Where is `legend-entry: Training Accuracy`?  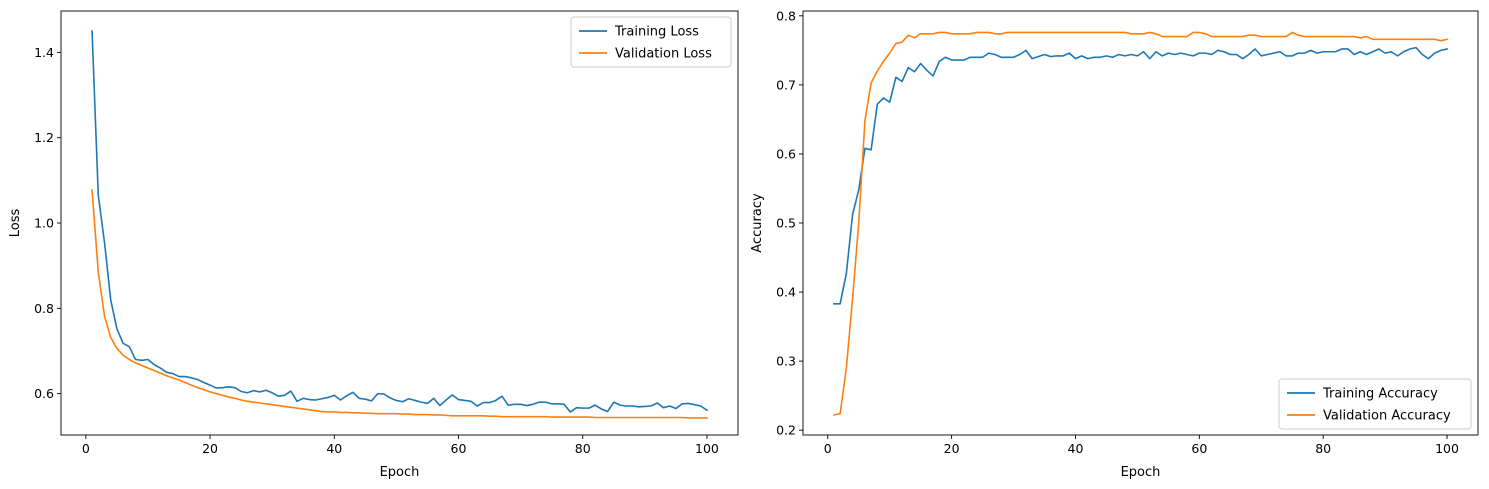
legend-entry: Training Accuracy is located at coordinates (1380, 394).